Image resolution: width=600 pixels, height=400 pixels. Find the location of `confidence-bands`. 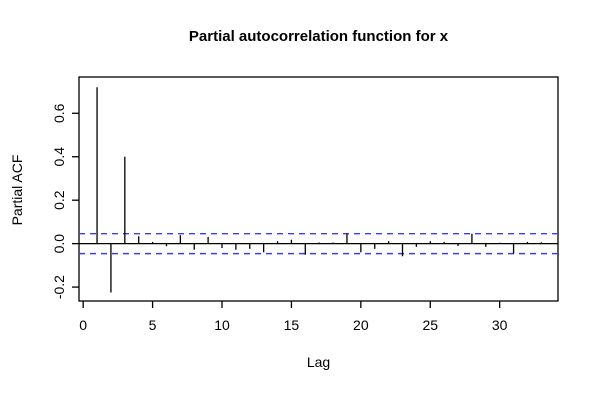

confidence-bands is located at coordinates (318, 243).